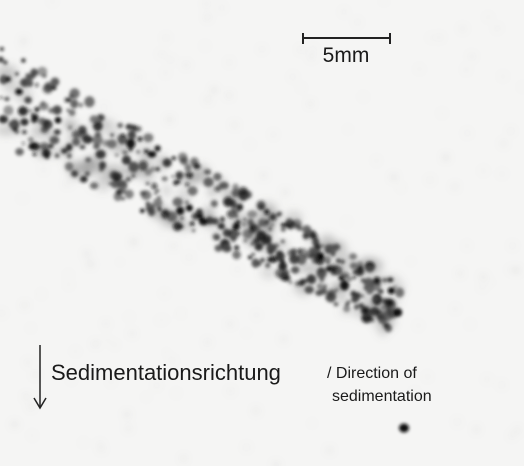 The width and height of the screenshot is (524, 466). Describe the element at coordinates (40, 403) in the screenshot. I see `arrow-head` at that location.